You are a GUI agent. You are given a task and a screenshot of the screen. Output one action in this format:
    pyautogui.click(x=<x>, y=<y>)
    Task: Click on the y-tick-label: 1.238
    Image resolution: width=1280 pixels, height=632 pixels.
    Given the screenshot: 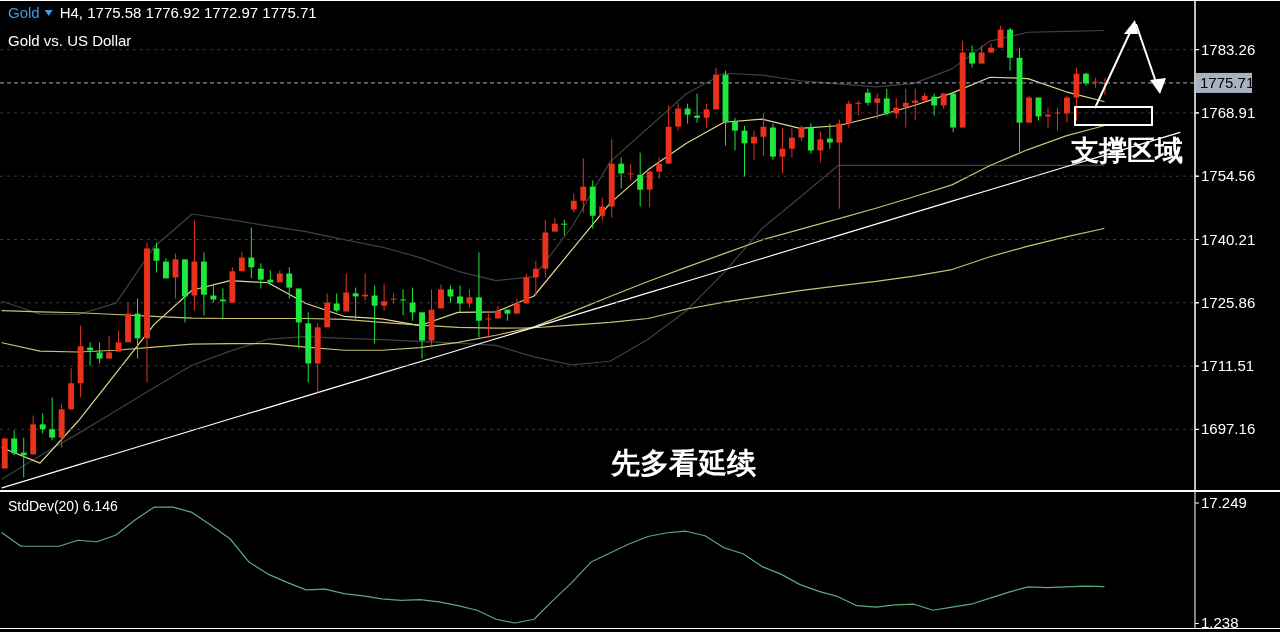 What is the action you would take?
    pyautogui.click(x=1220, y=623)
    